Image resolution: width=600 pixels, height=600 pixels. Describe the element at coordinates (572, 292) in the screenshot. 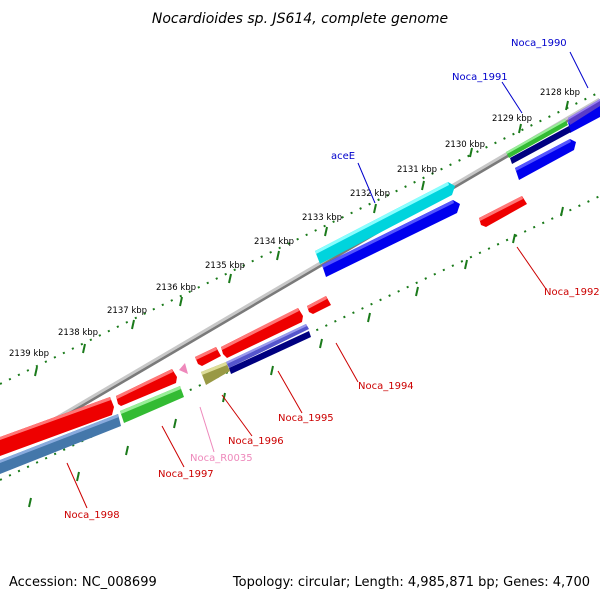

I see `label-noca-1992: Noca_1992` at that location.